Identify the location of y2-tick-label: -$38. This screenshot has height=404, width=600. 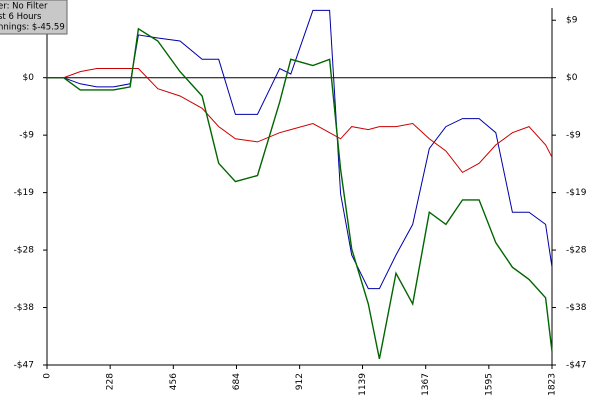
(576, 308).